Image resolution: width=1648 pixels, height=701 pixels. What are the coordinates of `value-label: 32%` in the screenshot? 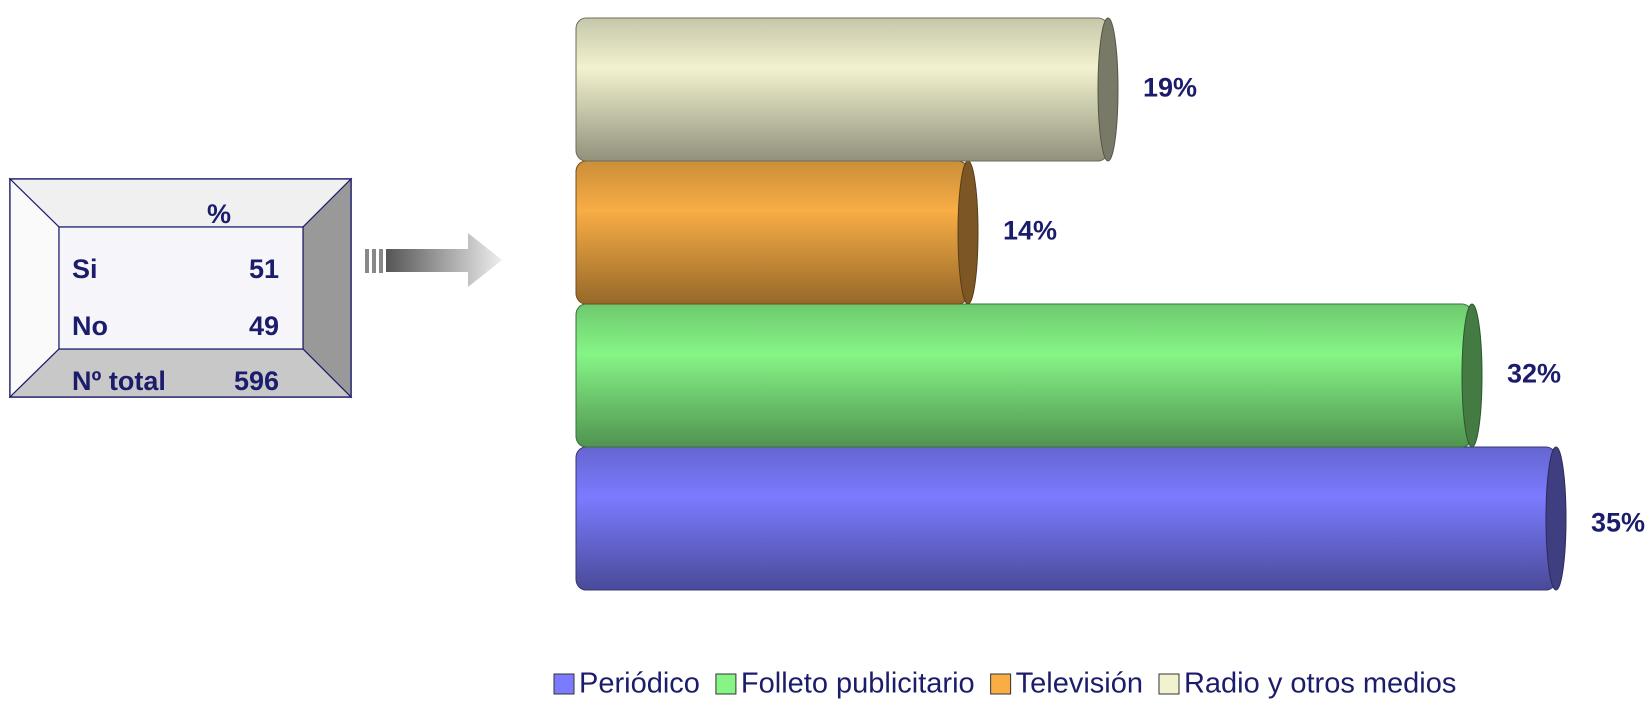 It's located at (1534, 374).